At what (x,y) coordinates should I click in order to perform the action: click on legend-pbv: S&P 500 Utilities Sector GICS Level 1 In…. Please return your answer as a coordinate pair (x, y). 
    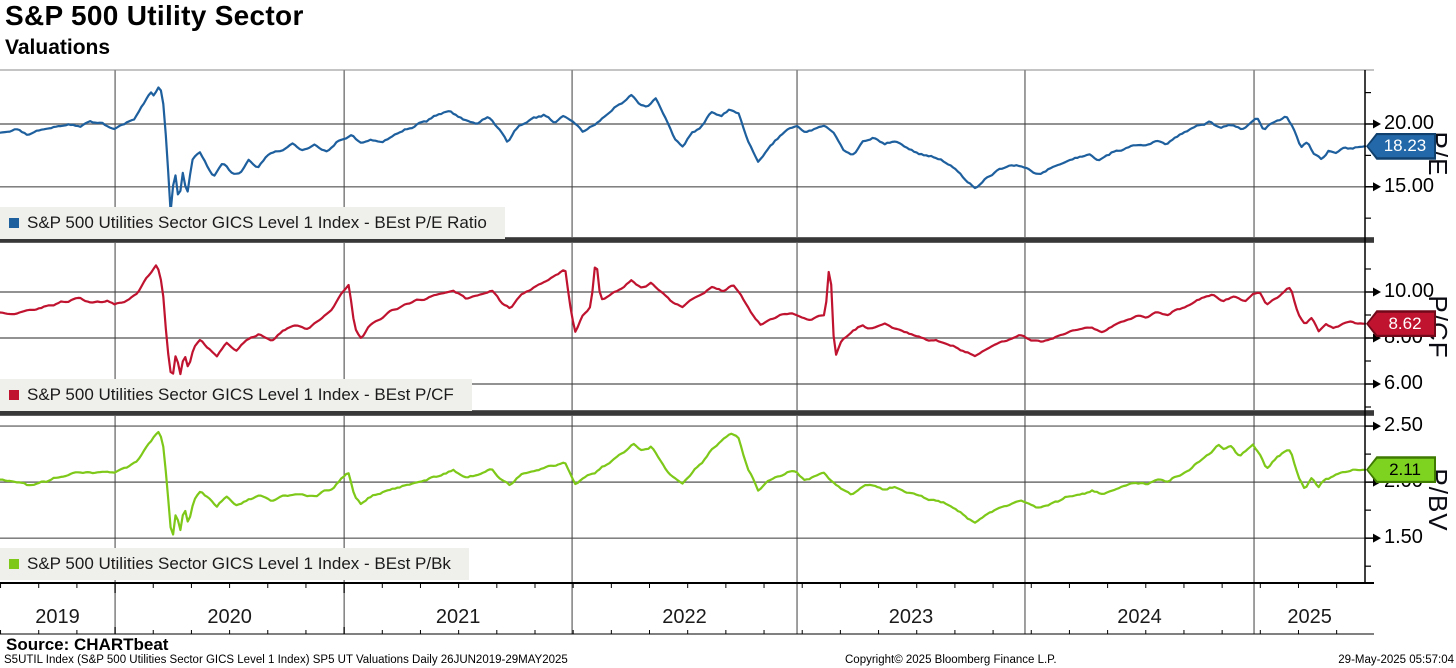
    Looking at the image, I should click on (234, 564).